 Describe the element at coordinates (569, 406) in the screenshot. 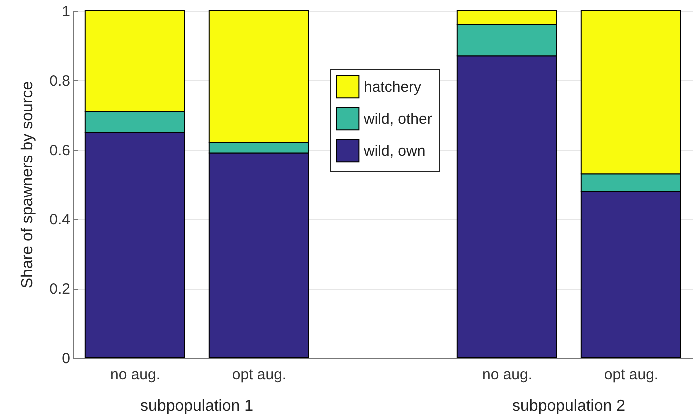

I see `text: subpopulation 2` at that location.